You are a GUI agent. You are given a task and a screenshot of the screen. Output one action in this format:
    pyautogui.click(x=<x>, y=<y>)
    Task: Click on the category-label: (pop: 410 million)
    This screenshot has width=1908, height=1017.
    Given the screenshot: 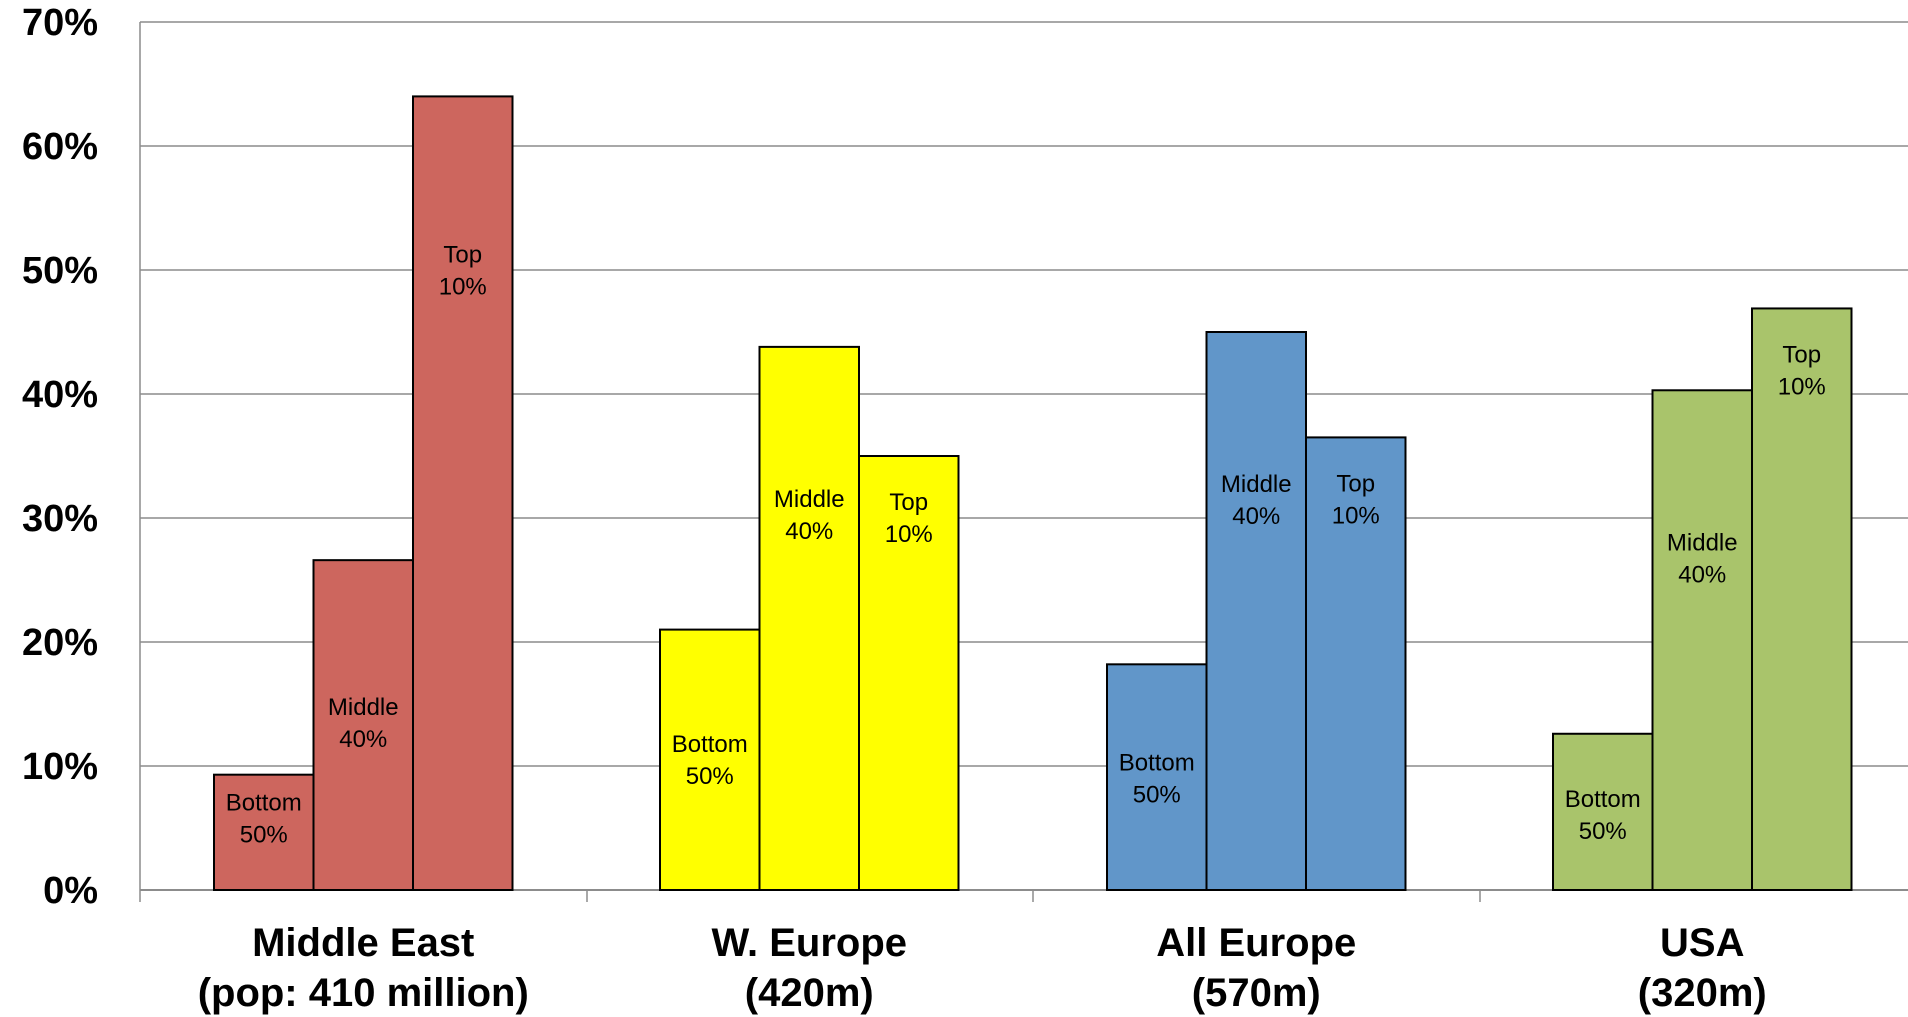 What is the action you would take?
    pyautogui.click(x=363, y=993)
    